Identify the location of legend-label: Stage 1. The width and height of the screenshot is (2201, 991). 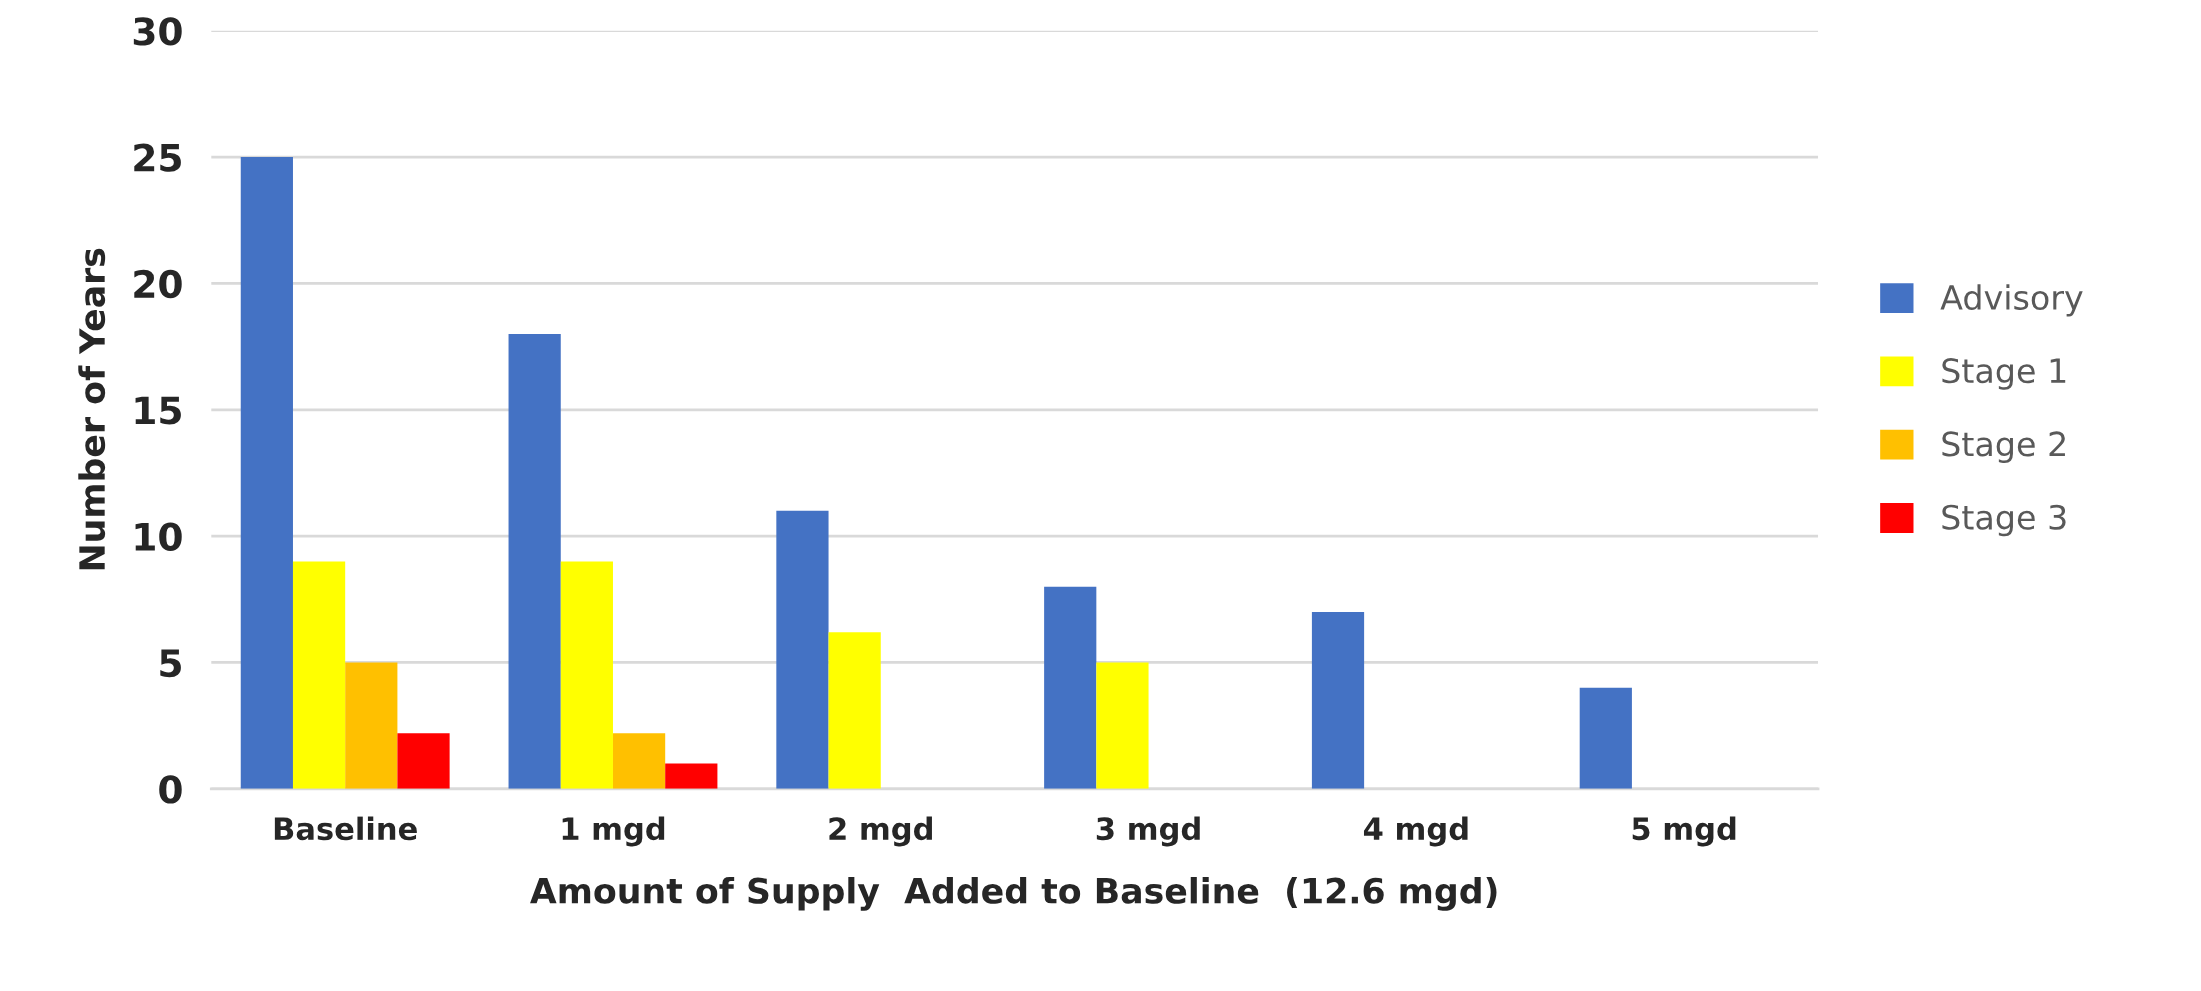
(2004, 374).